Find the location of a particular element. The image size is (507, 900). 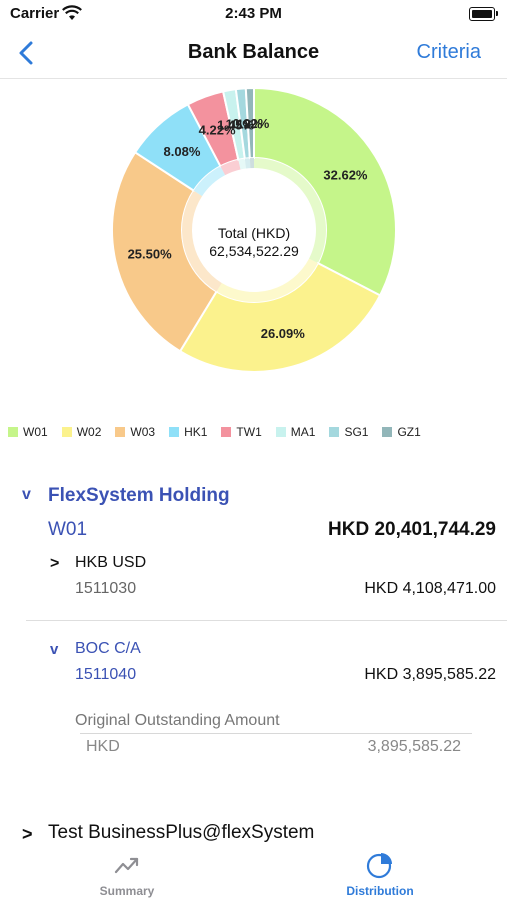

account-amount: HKD 4,108,471.00 is located at coordinates (430, 588).